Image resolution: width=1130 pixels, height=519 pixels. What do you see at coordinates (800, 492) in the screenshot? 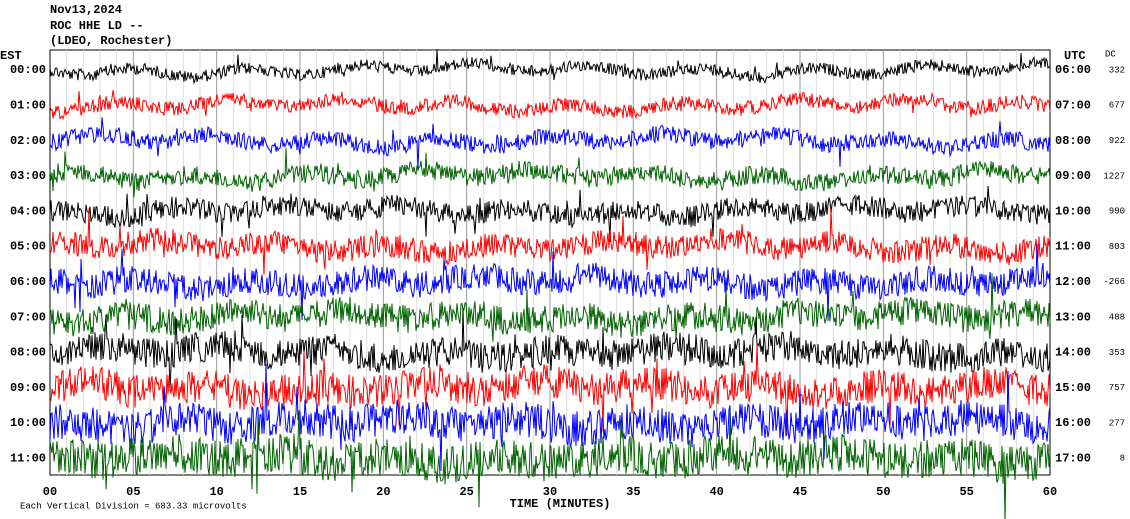
I see `x-tick-label: 45` at bounding box center [800, 492].